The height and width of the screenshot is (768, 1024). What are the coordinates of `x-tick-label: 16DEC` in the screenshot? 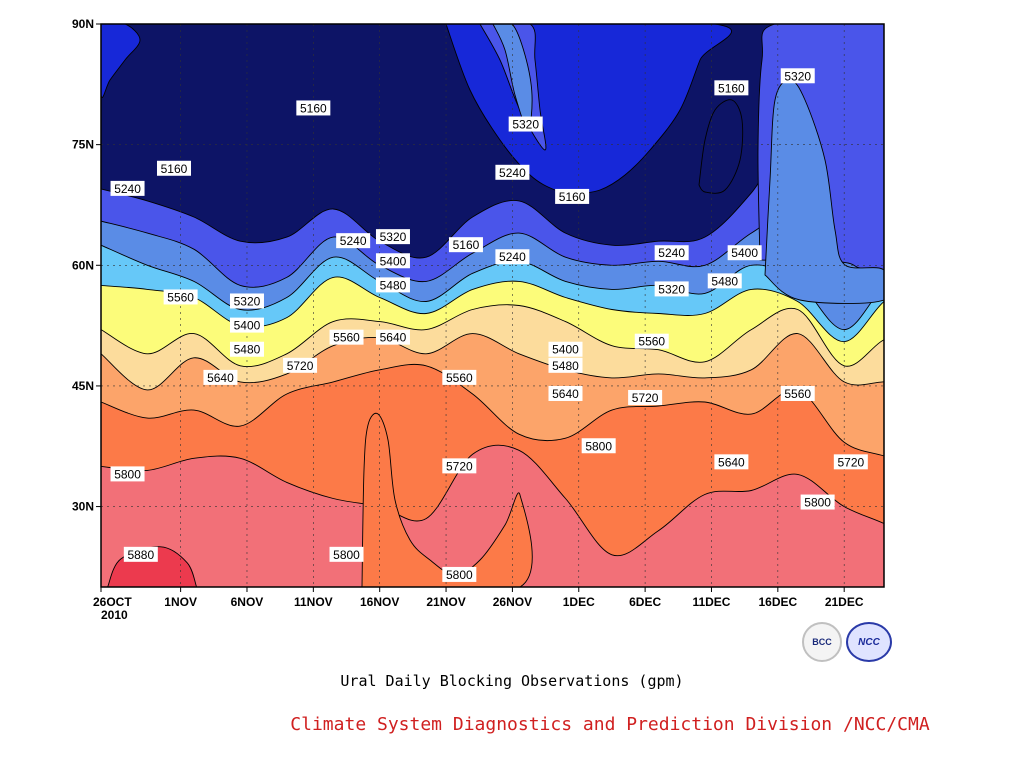 It's located at (777, 602).